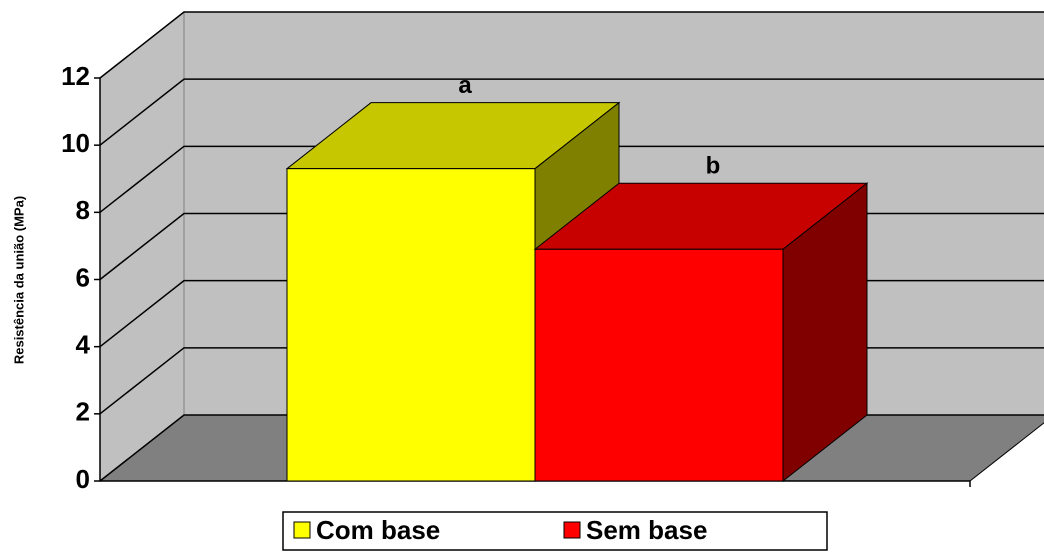  I want to click on y-tick-label: 12, so click(75, 76).